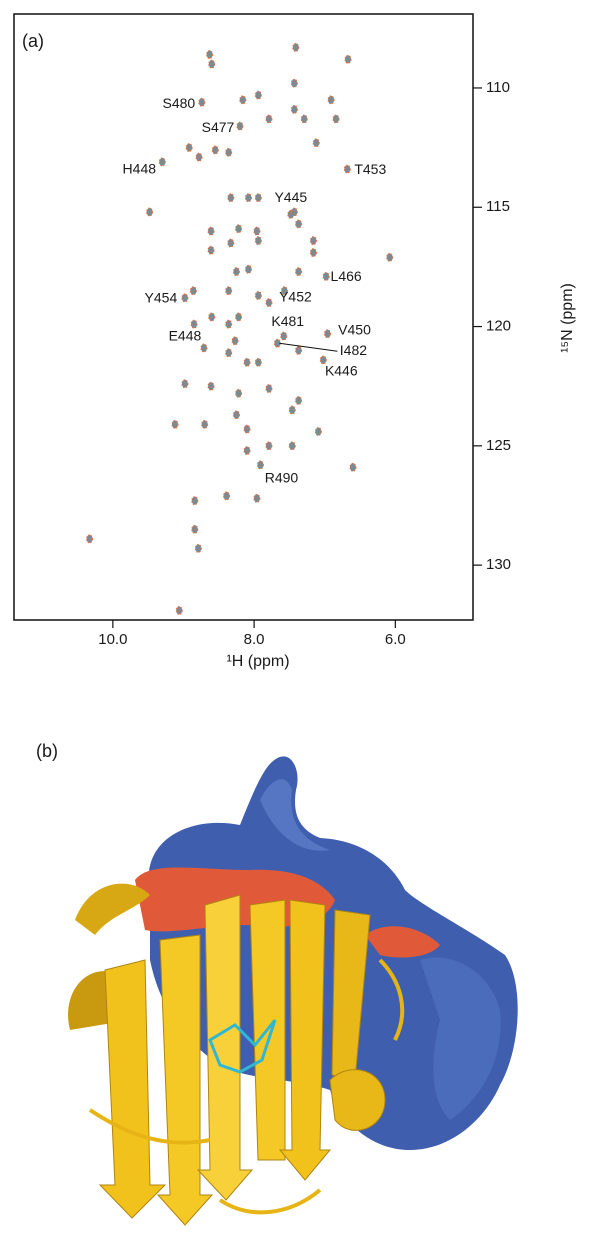 The height and width of the screenshot is (1243, 591). What do you see at coordinates (498, 87) in the screenshot?
I see `y-tick-label: 110` at bounding box center [498, 87].